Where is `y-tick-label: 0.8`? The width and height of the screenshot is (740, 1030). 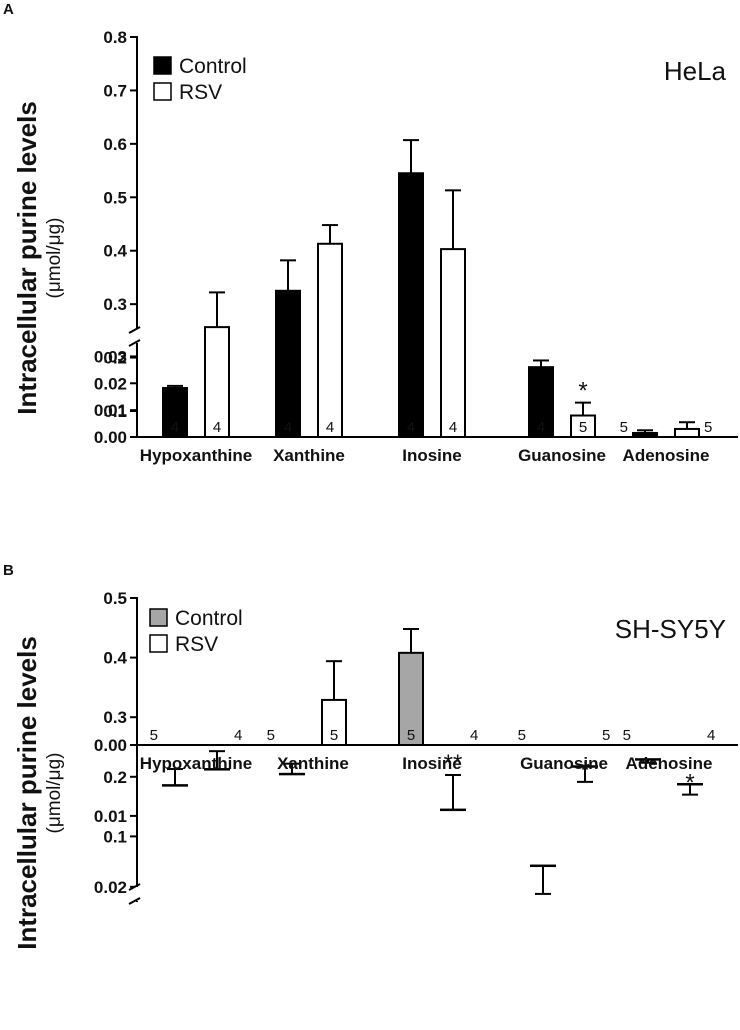 y-tick-label: 0.8 is located at coordinates (115, 37).